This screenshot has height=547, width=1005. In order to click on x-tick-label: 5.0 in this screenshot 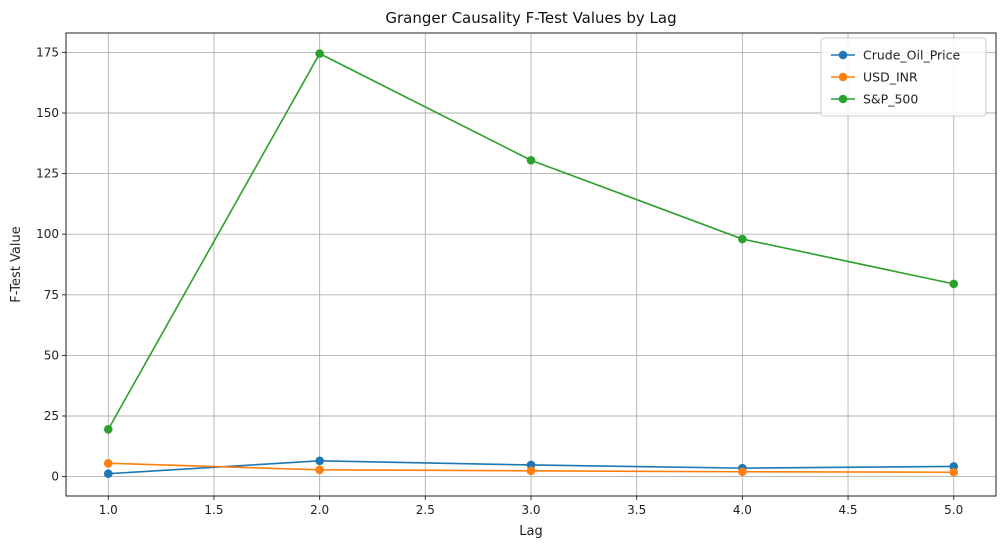, I will do `click(953, 510)`.